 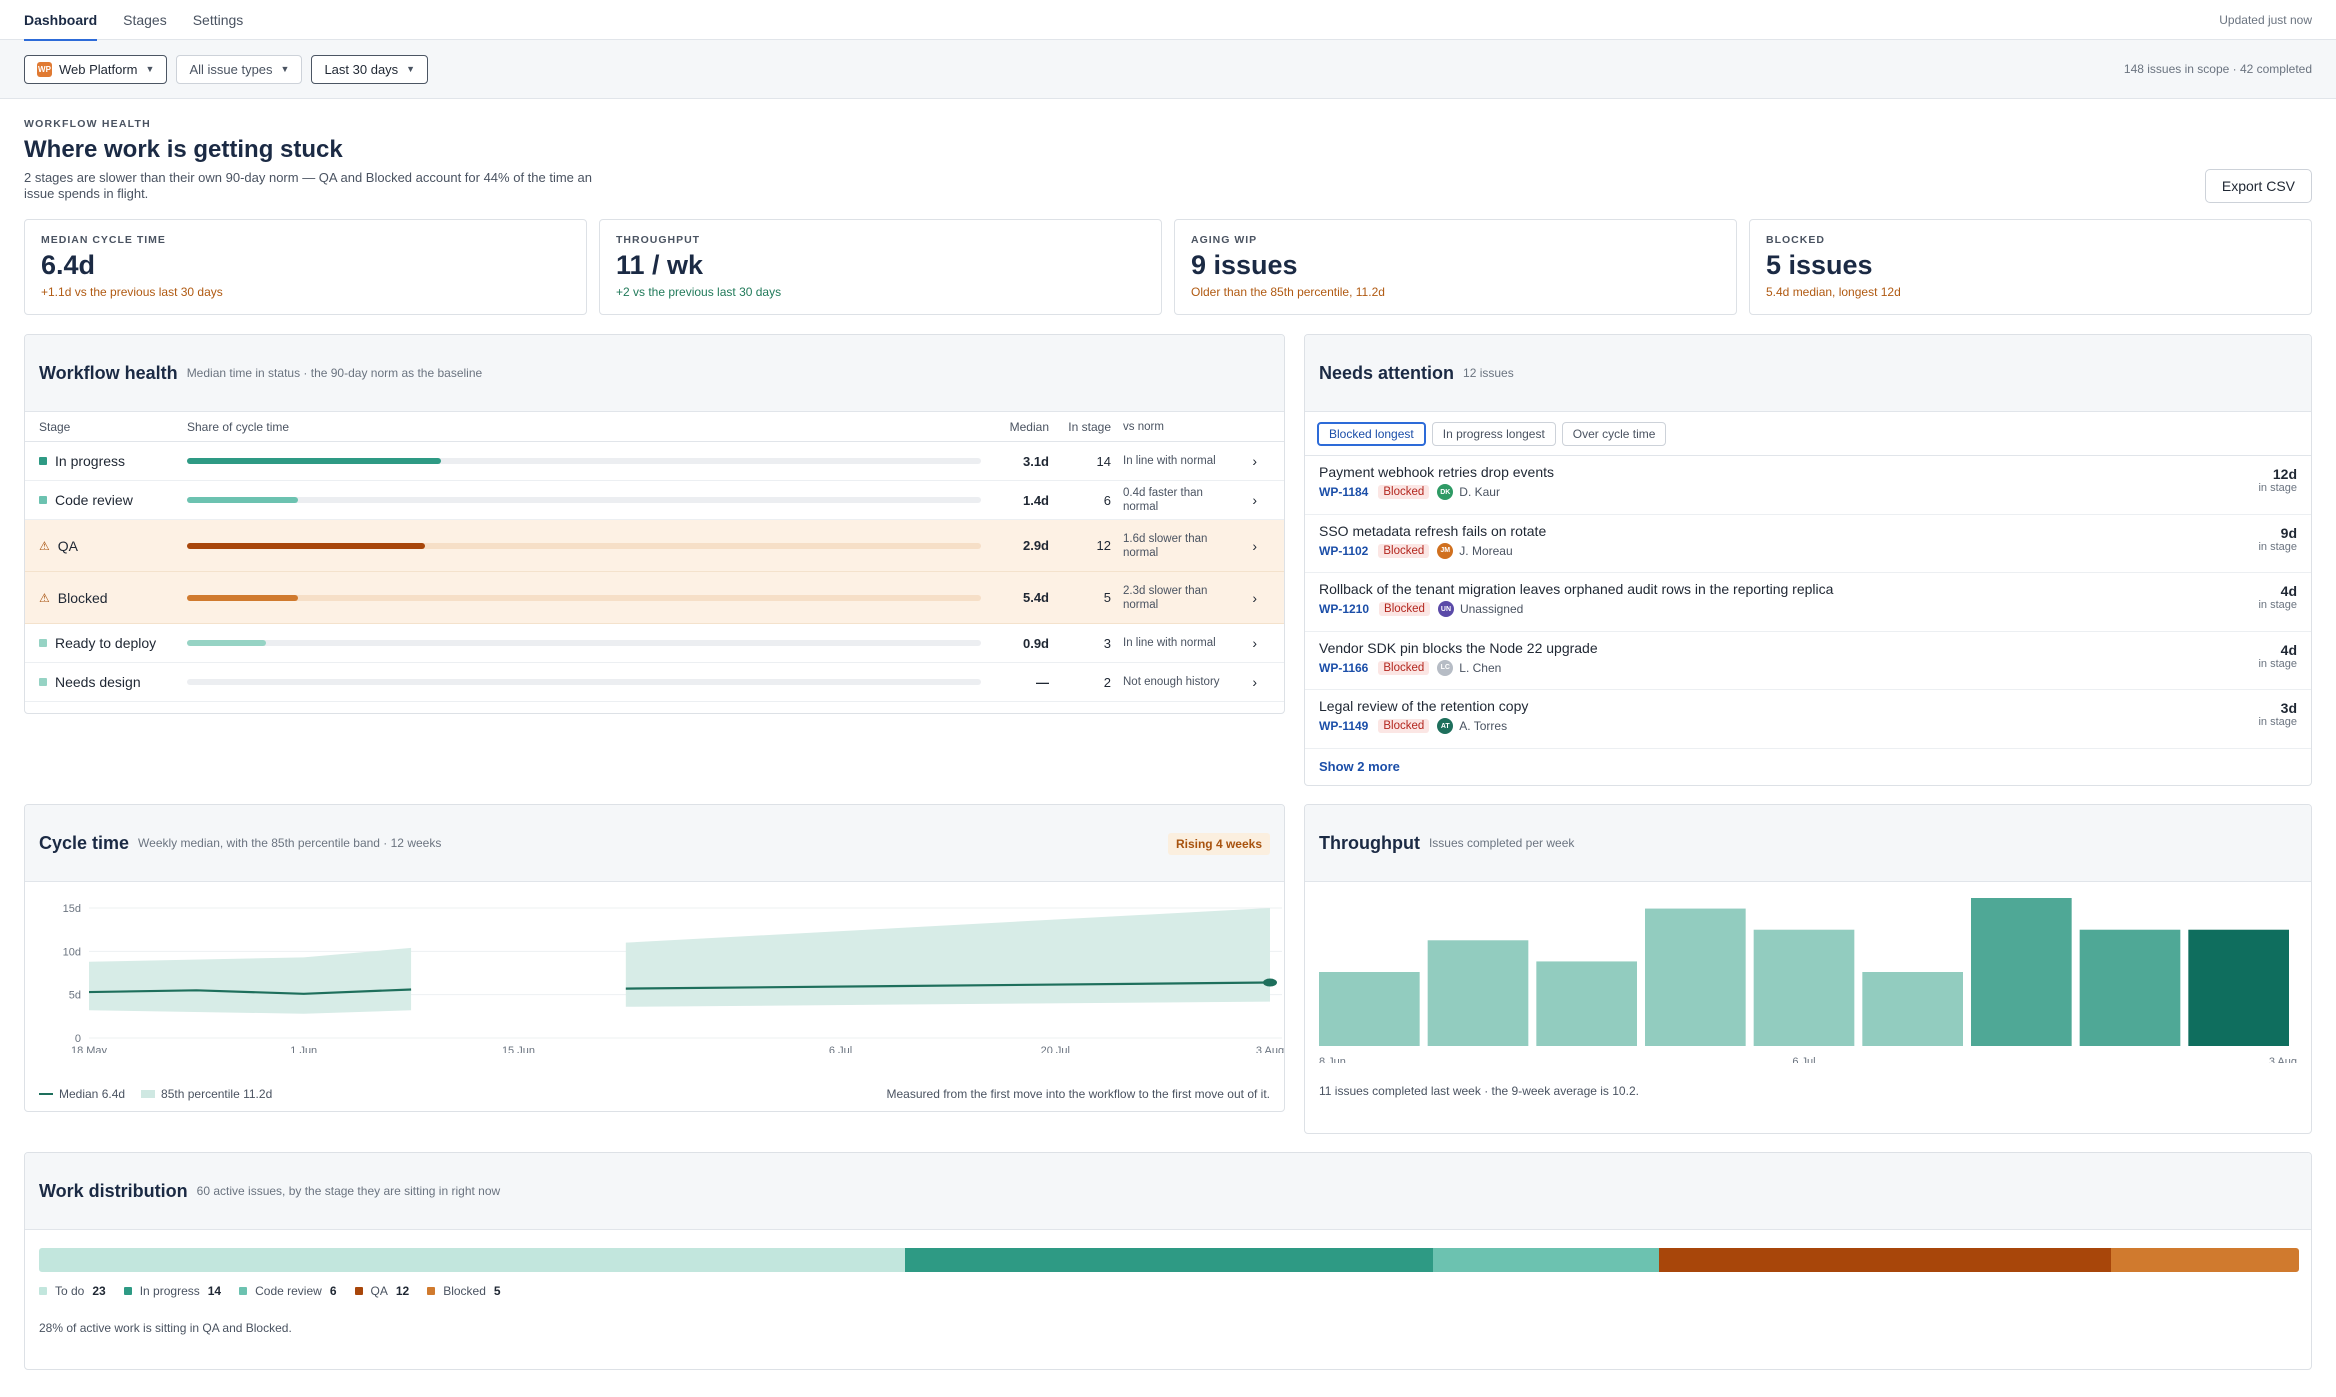 I want to click on workflow-row: In progress 3.1d 14 In line with normal ›, so click(x=654, y=461).